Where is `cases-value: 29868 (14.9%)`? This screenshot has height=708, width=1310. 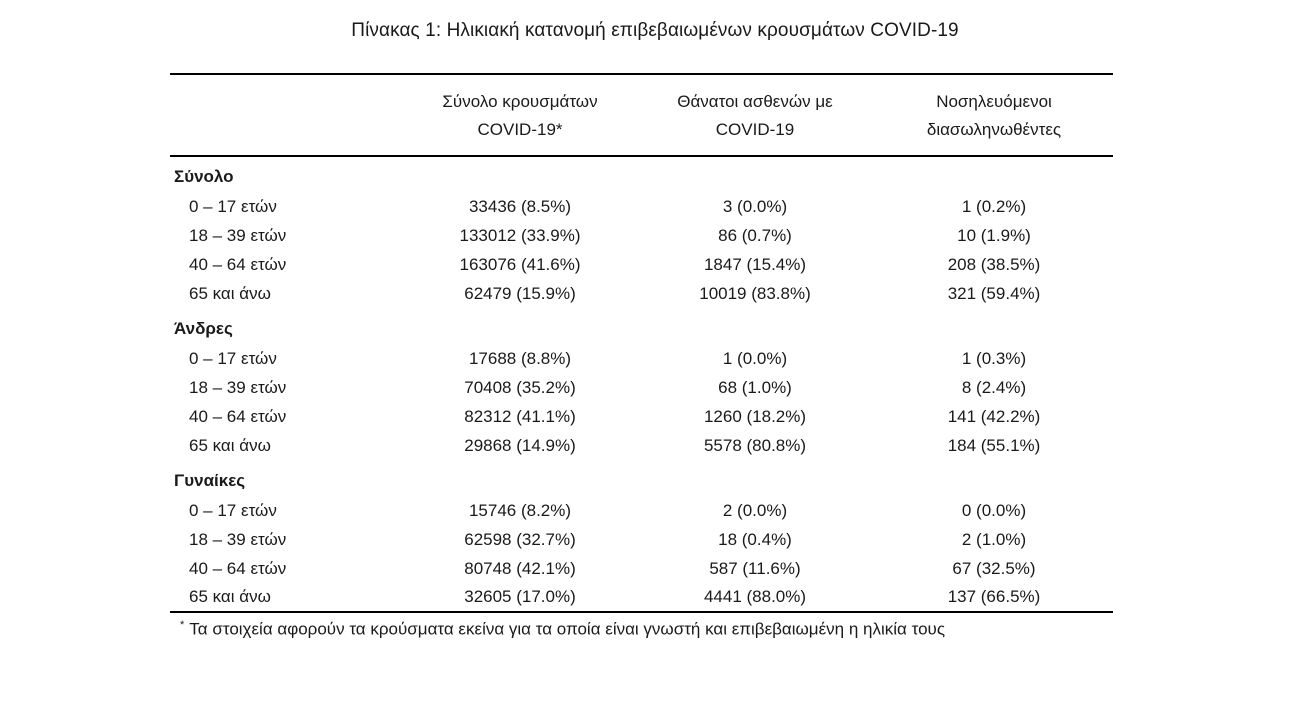 cases-value: 29868 (14.9%) is located at coordinates (520, 445).